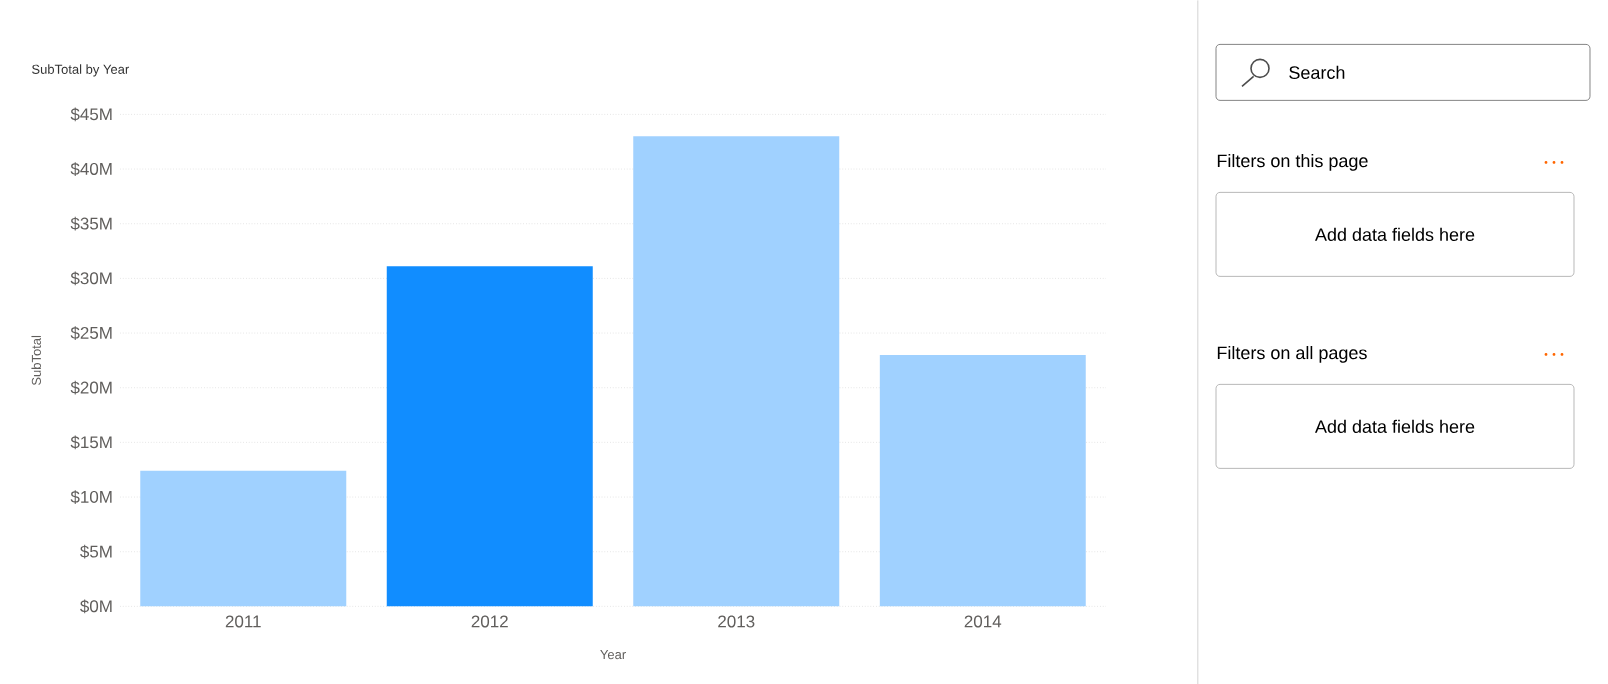 This screenshot has width=1608, height=684. What do you see at coordinates (1292, 354) in the screenshot?
I see `text: Filters on all pages` at bounding box center [1292, 354].